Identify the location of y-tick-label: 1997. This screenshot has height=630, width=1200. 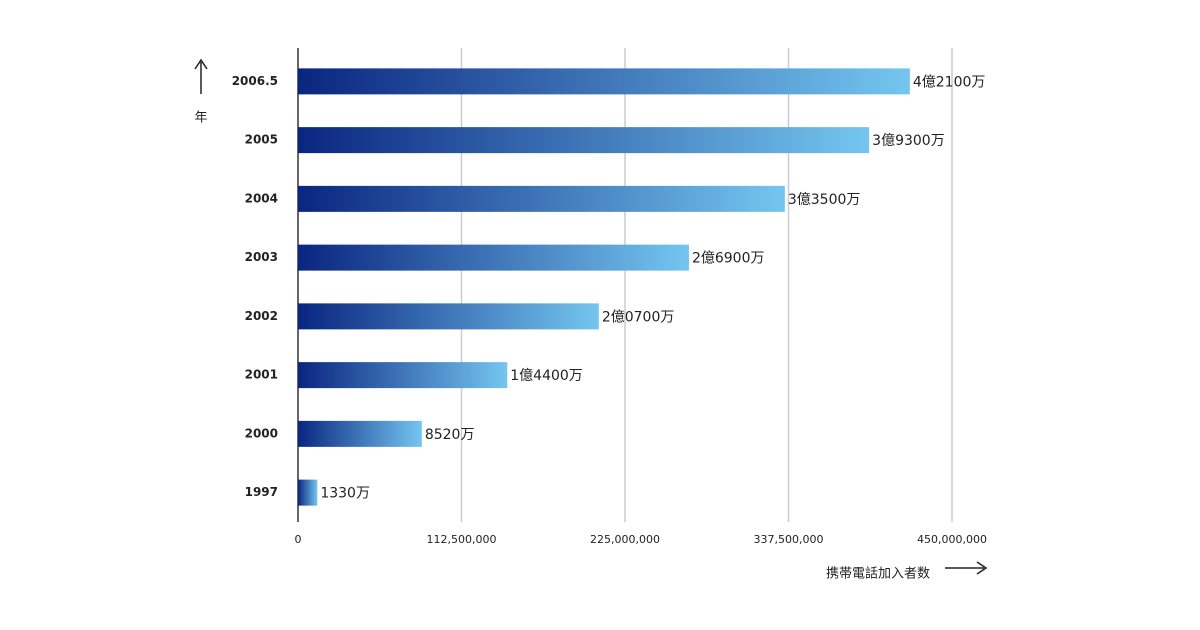
(261, 492).